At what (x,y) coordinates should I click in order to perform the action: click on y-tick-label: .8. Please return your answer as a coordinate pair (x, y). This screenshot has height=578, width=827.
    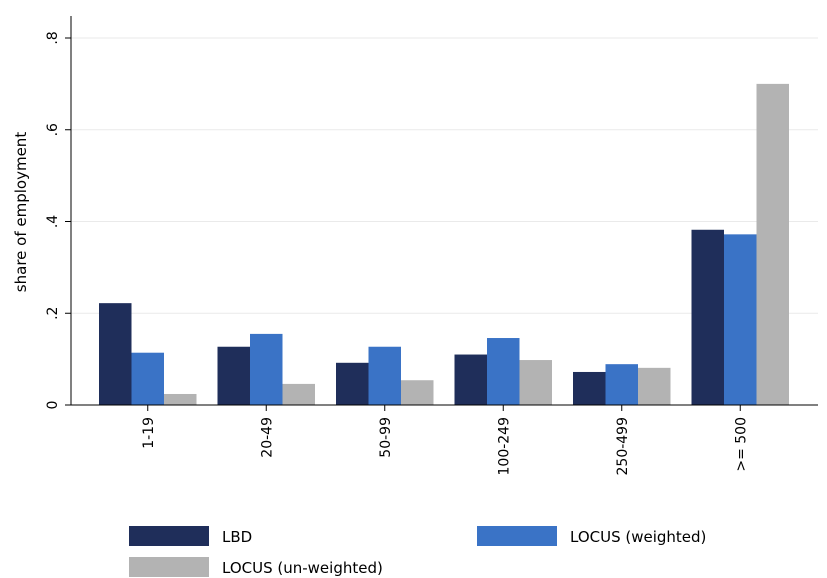
    Looking at the image, I should click on (53, 37).